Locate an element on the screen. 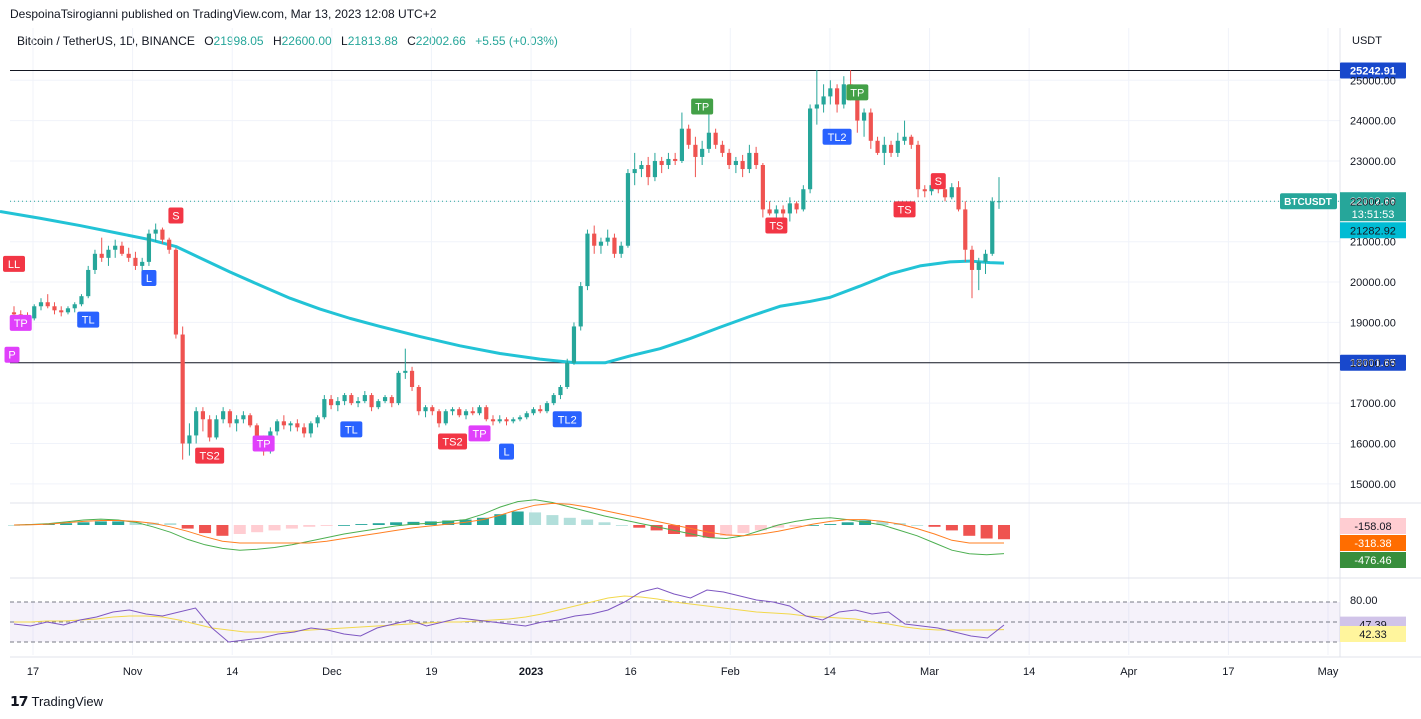 This screenshot has height=719, width=1421. time-tick-label: 17 is located at coordinates (1228, 672).